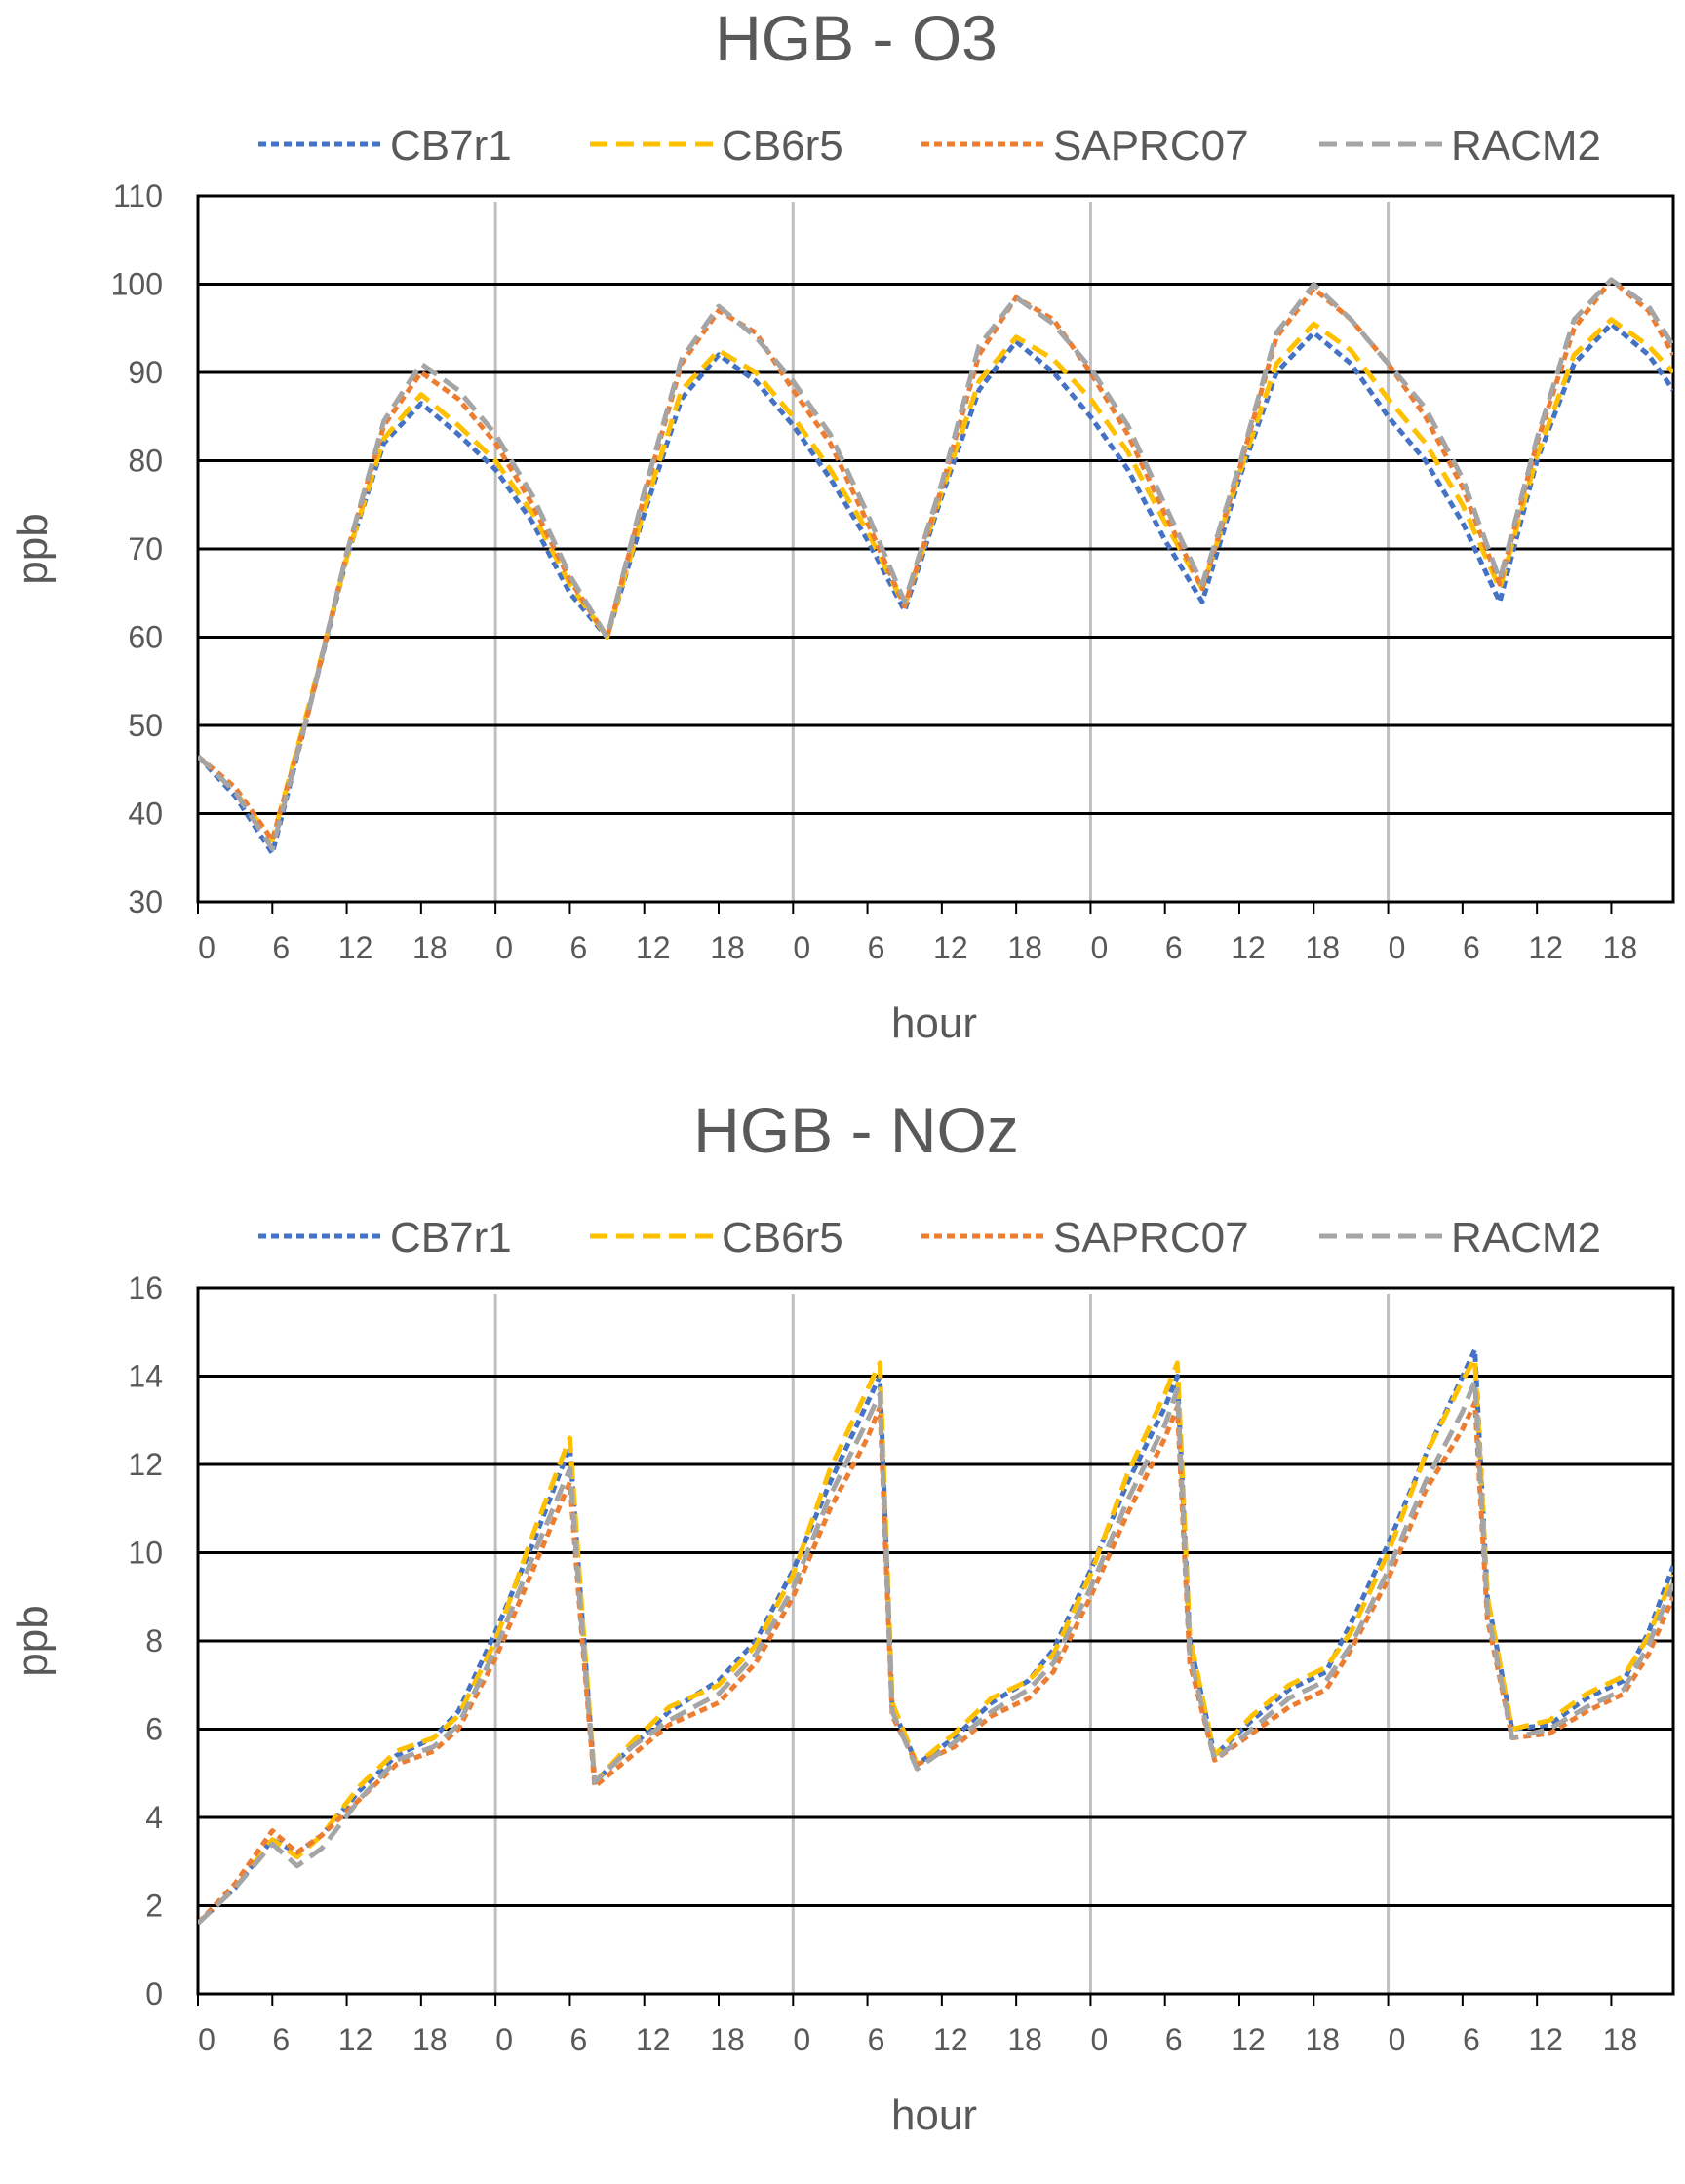  I want to click on o3-y-tick-label: 60, so click(145, 637).